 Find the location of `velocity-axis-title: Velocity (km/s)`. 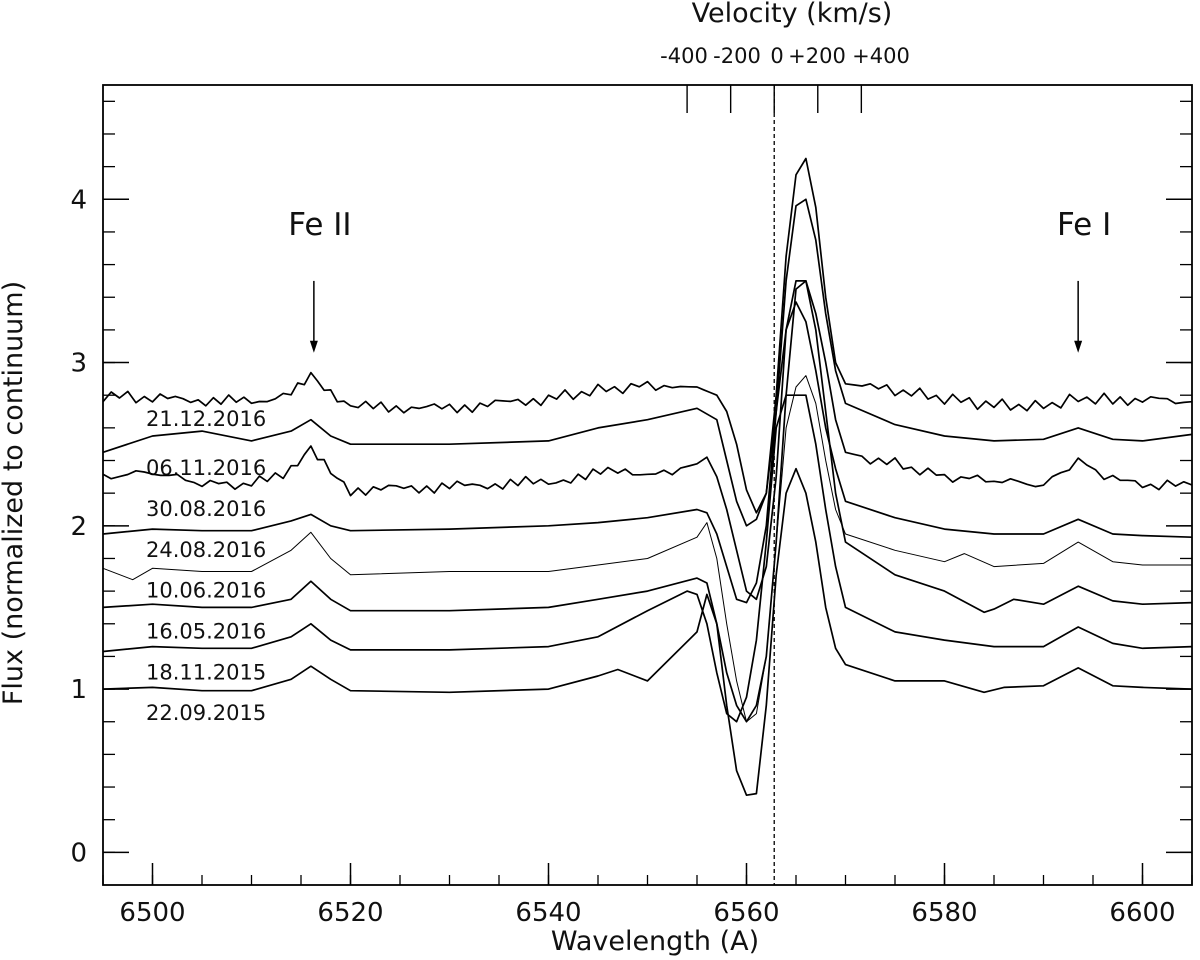

velocity-axis-title: Velocity (km/s) is located at coordinates (792, 14).